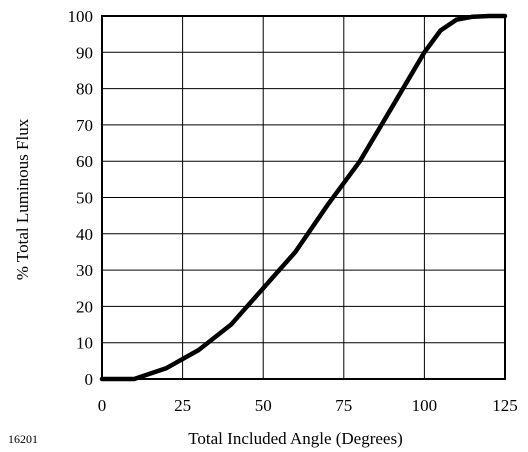  Describe the element at coordinates (84, 343) in the screenshot. I see `y-tick-label: 10` at that location.